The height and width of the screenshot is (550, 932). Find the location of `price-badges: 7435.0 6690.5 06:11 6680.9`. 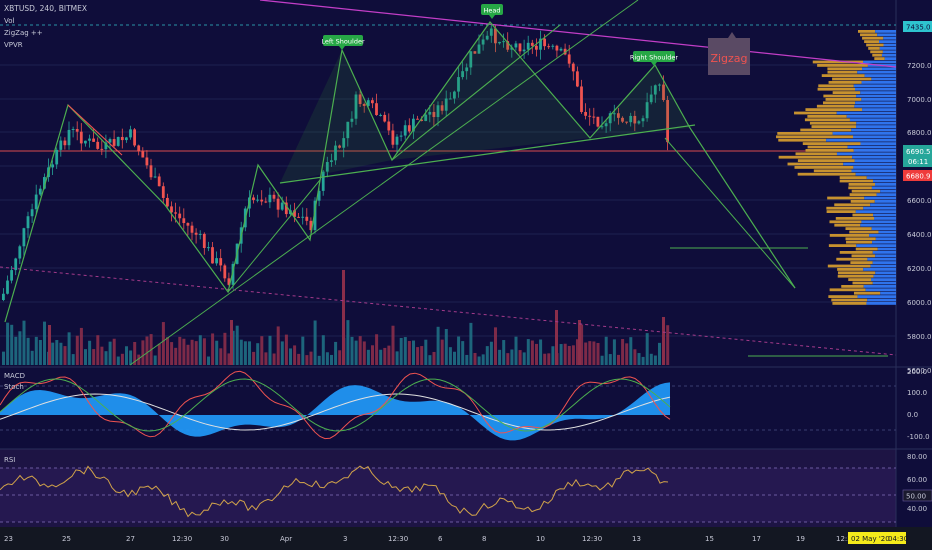

price-badges: 7435.0 6690.5 06:11 6680.9 is located at coordinates (917, 101).